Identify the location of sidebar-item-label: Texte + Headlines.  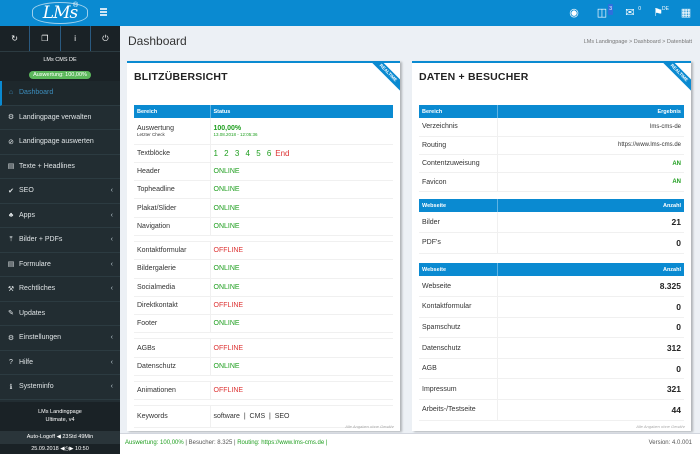
(47, 166).